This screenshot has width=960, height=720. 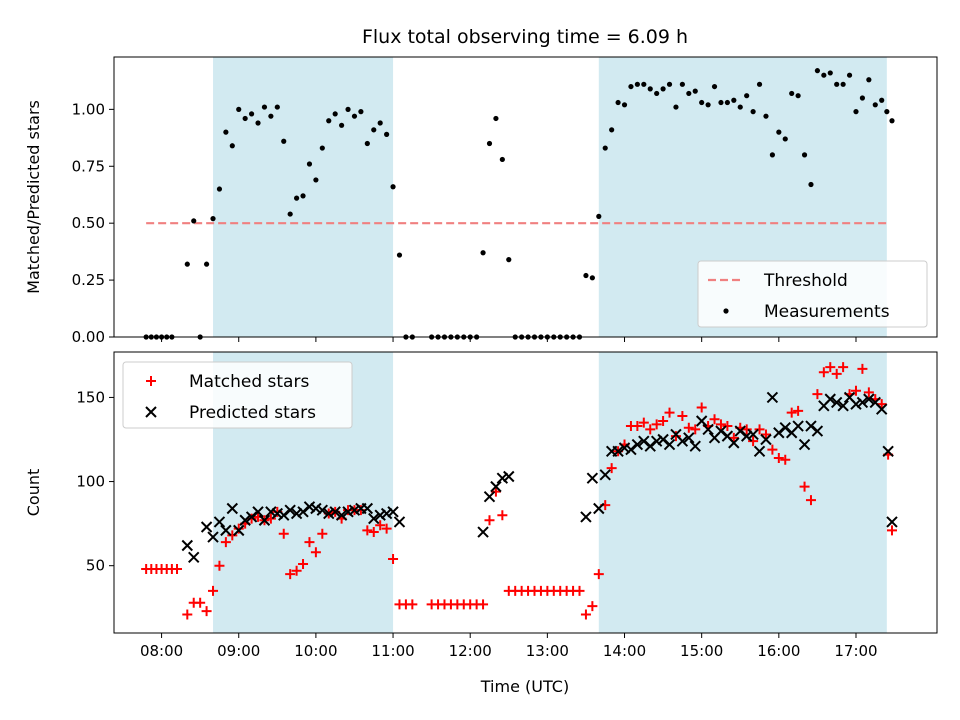 I want to click on x-tick-label: 13:00, so click(x=547, y=651).